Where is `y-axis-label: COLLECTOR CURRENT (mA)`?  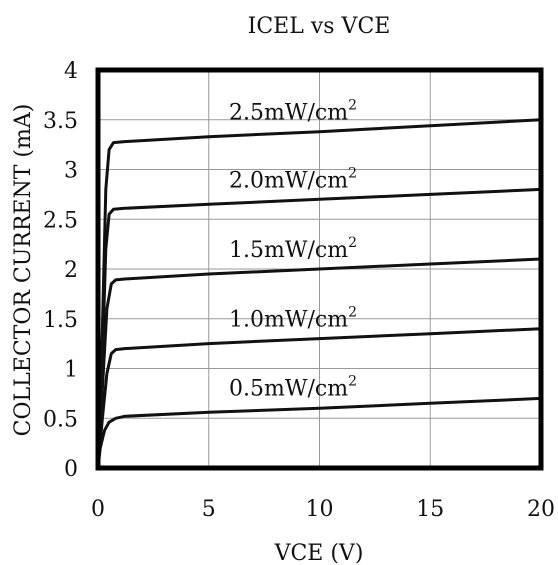 y-axis-label: COLLECTOR CURRENT (mA) is located at coordinates (23, 270).